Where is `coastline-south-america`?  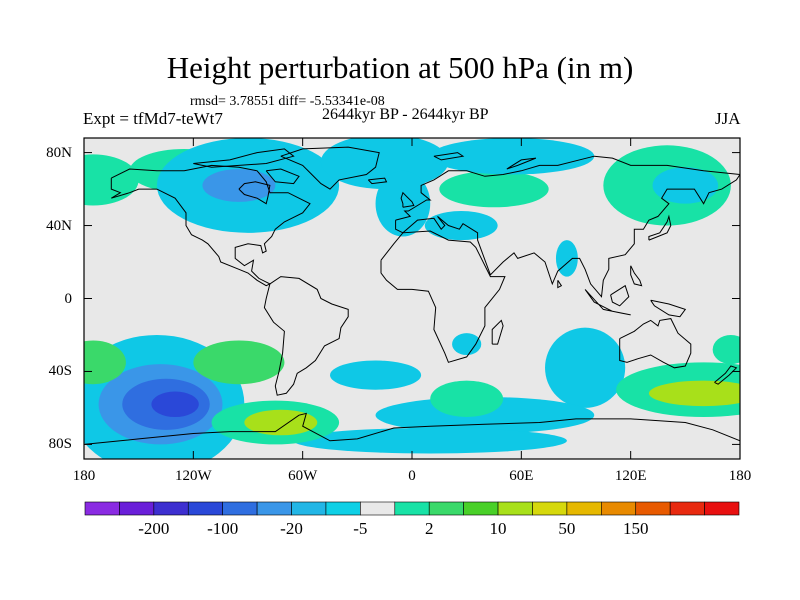
coastline-south-america is located at coordinates (306, 336).